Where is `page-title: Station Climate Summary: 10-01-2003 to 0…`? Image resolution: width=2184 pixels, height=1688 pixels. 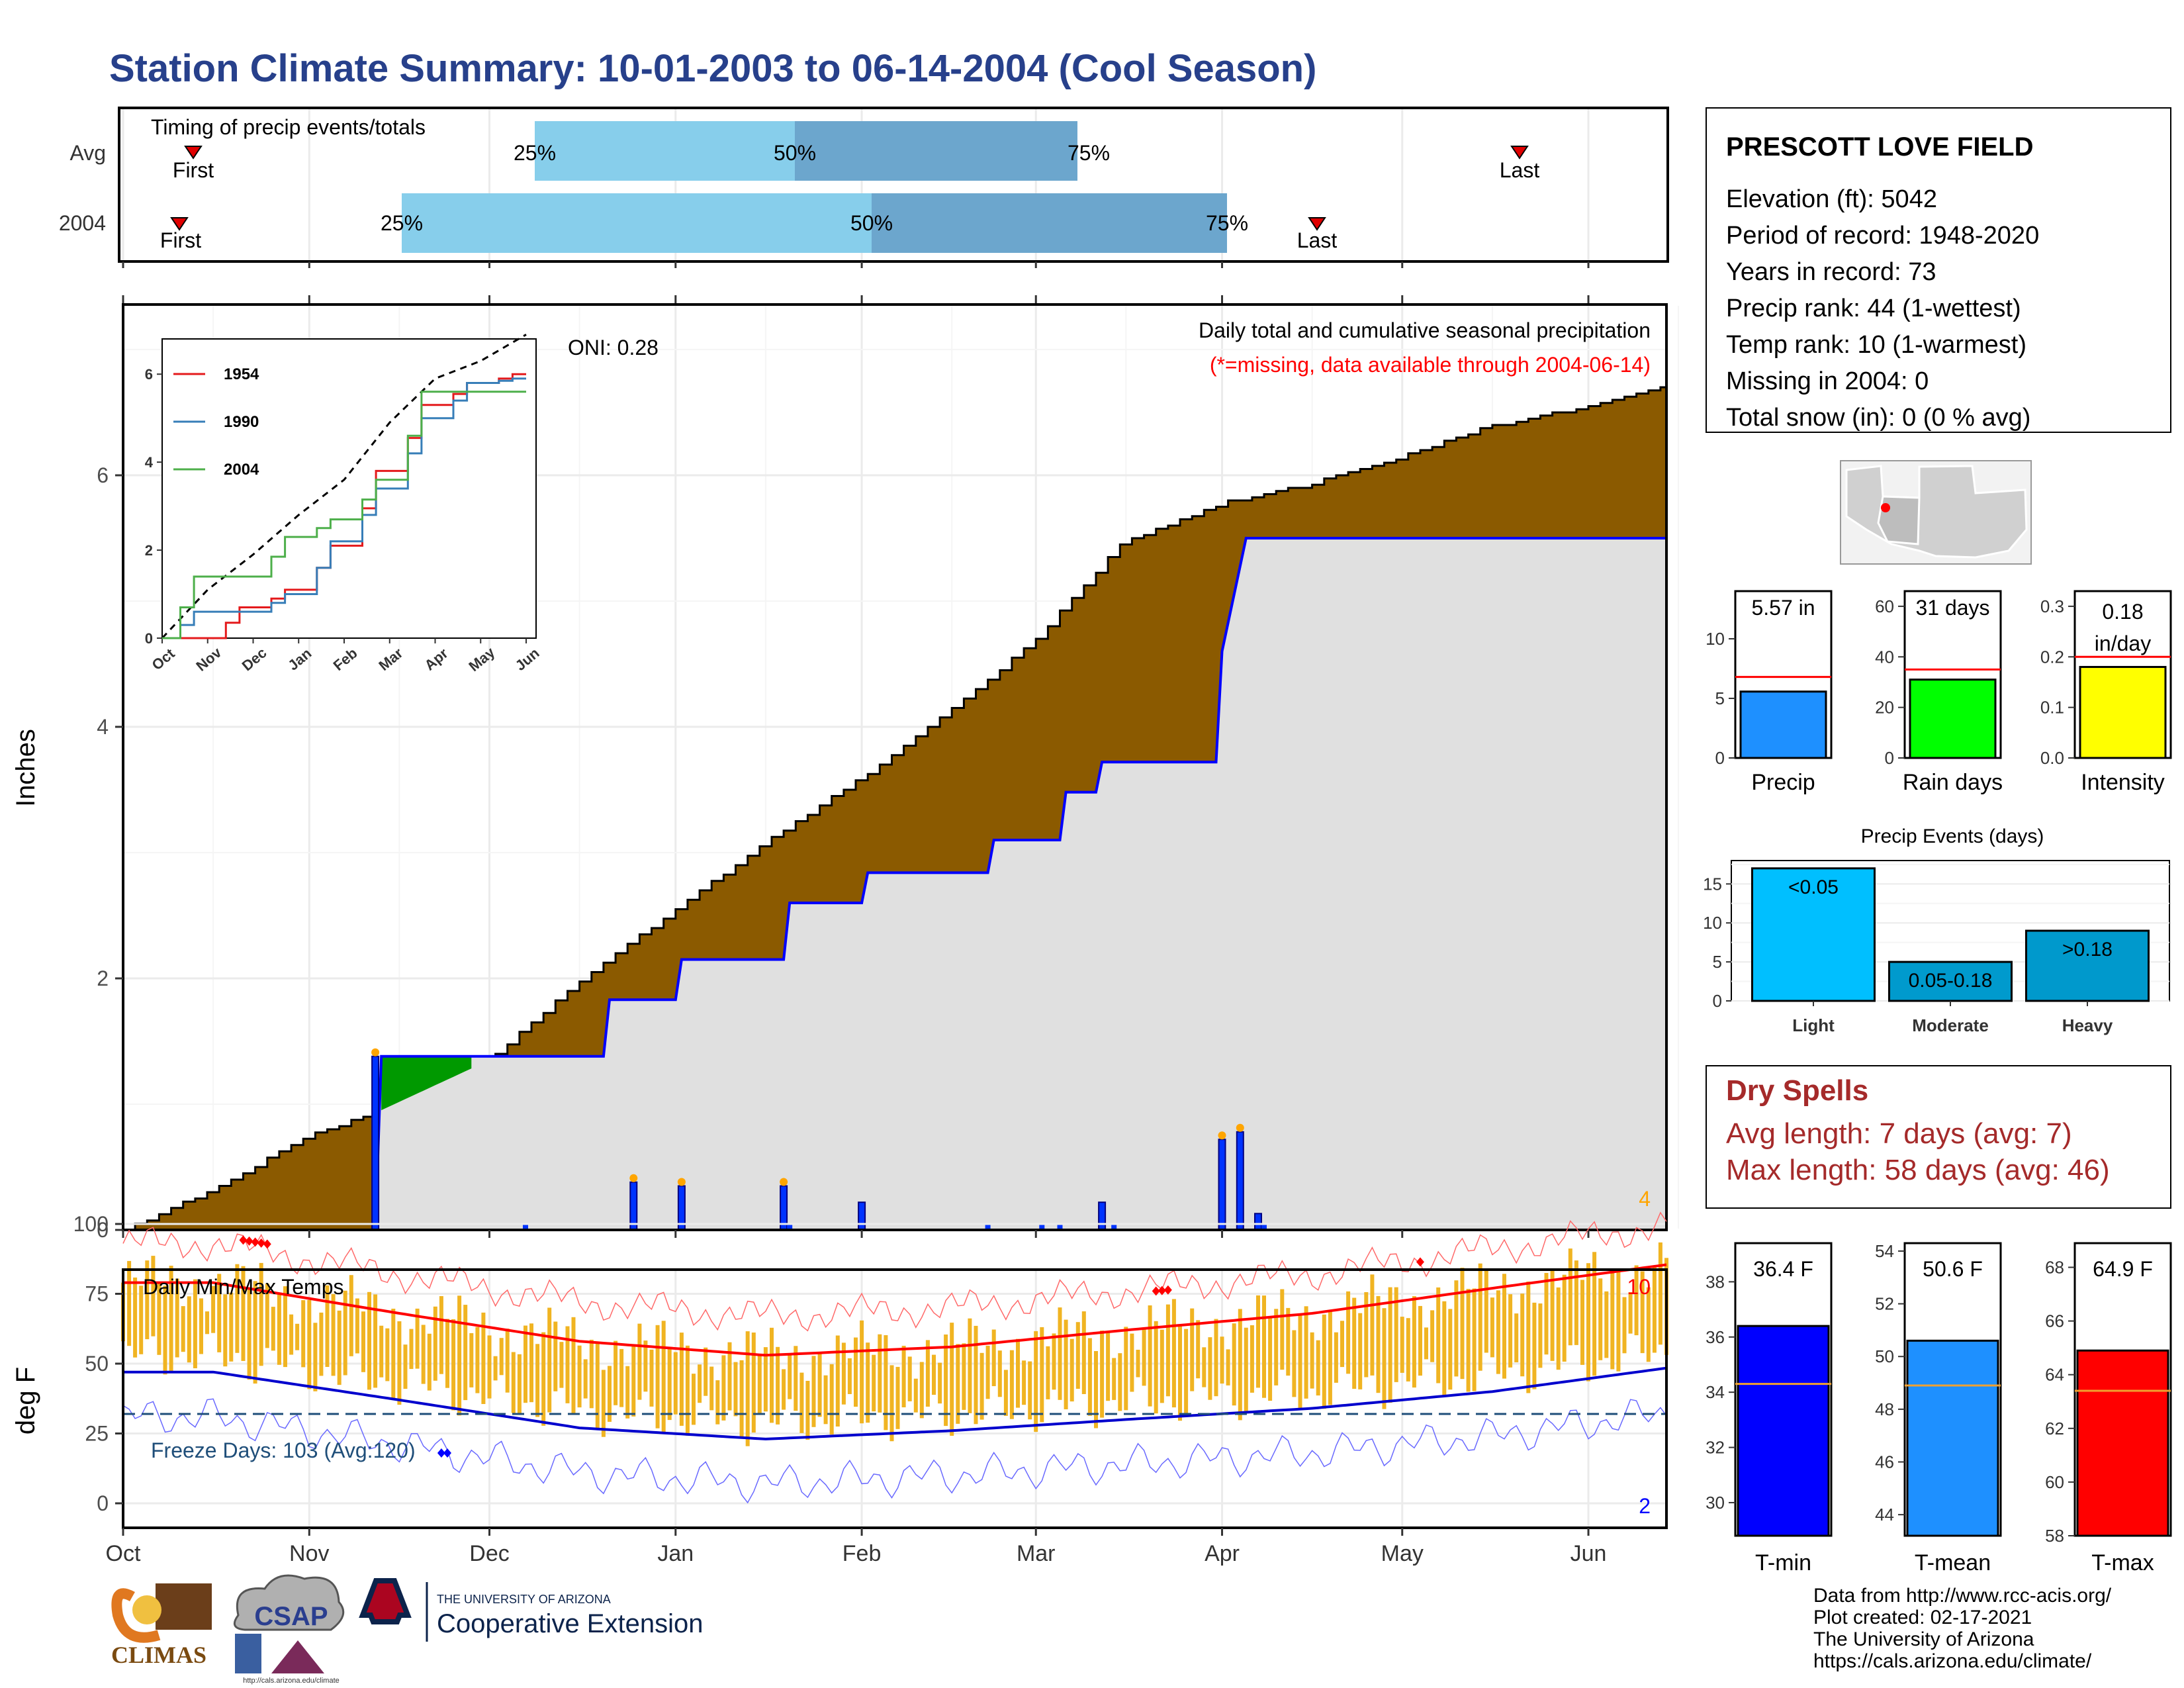 page-title: Station Climate Summary: 10-01-2003 to 0… is located at coordinates (713, 68).